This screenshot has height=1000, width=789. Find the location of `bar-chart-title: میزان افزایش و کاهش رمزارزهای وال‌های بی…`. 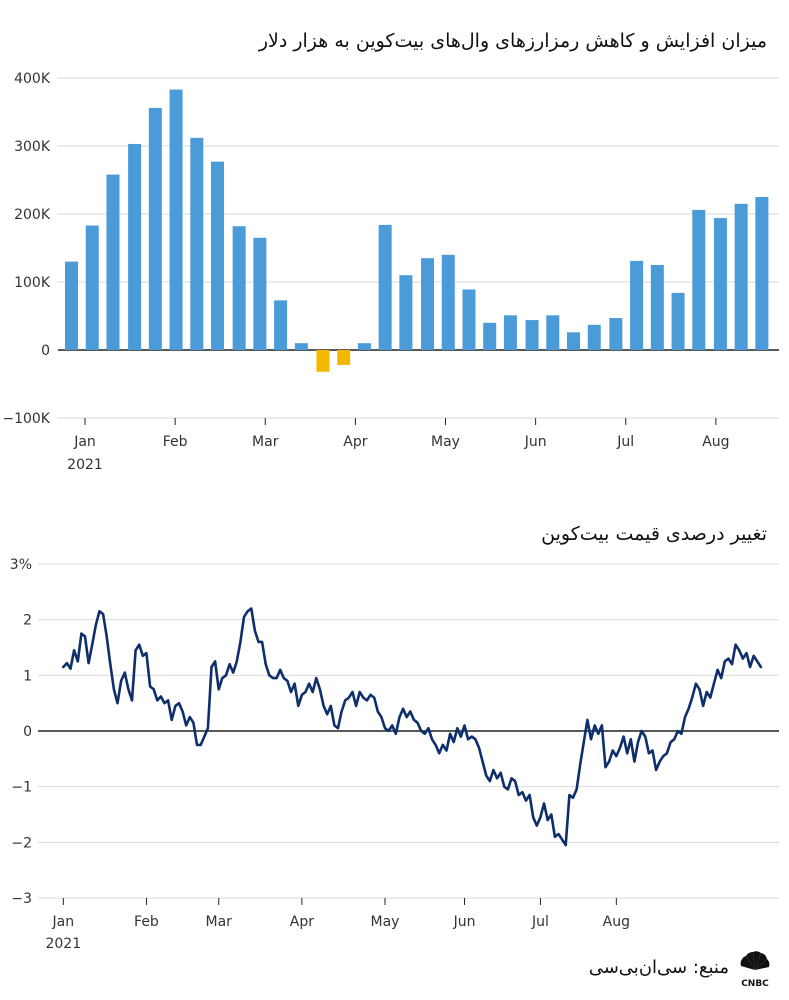

bar-chart-title: میزان افزایش و کاهش رمزارزهای وال‌های بی… is located at coordinates (512, 41).